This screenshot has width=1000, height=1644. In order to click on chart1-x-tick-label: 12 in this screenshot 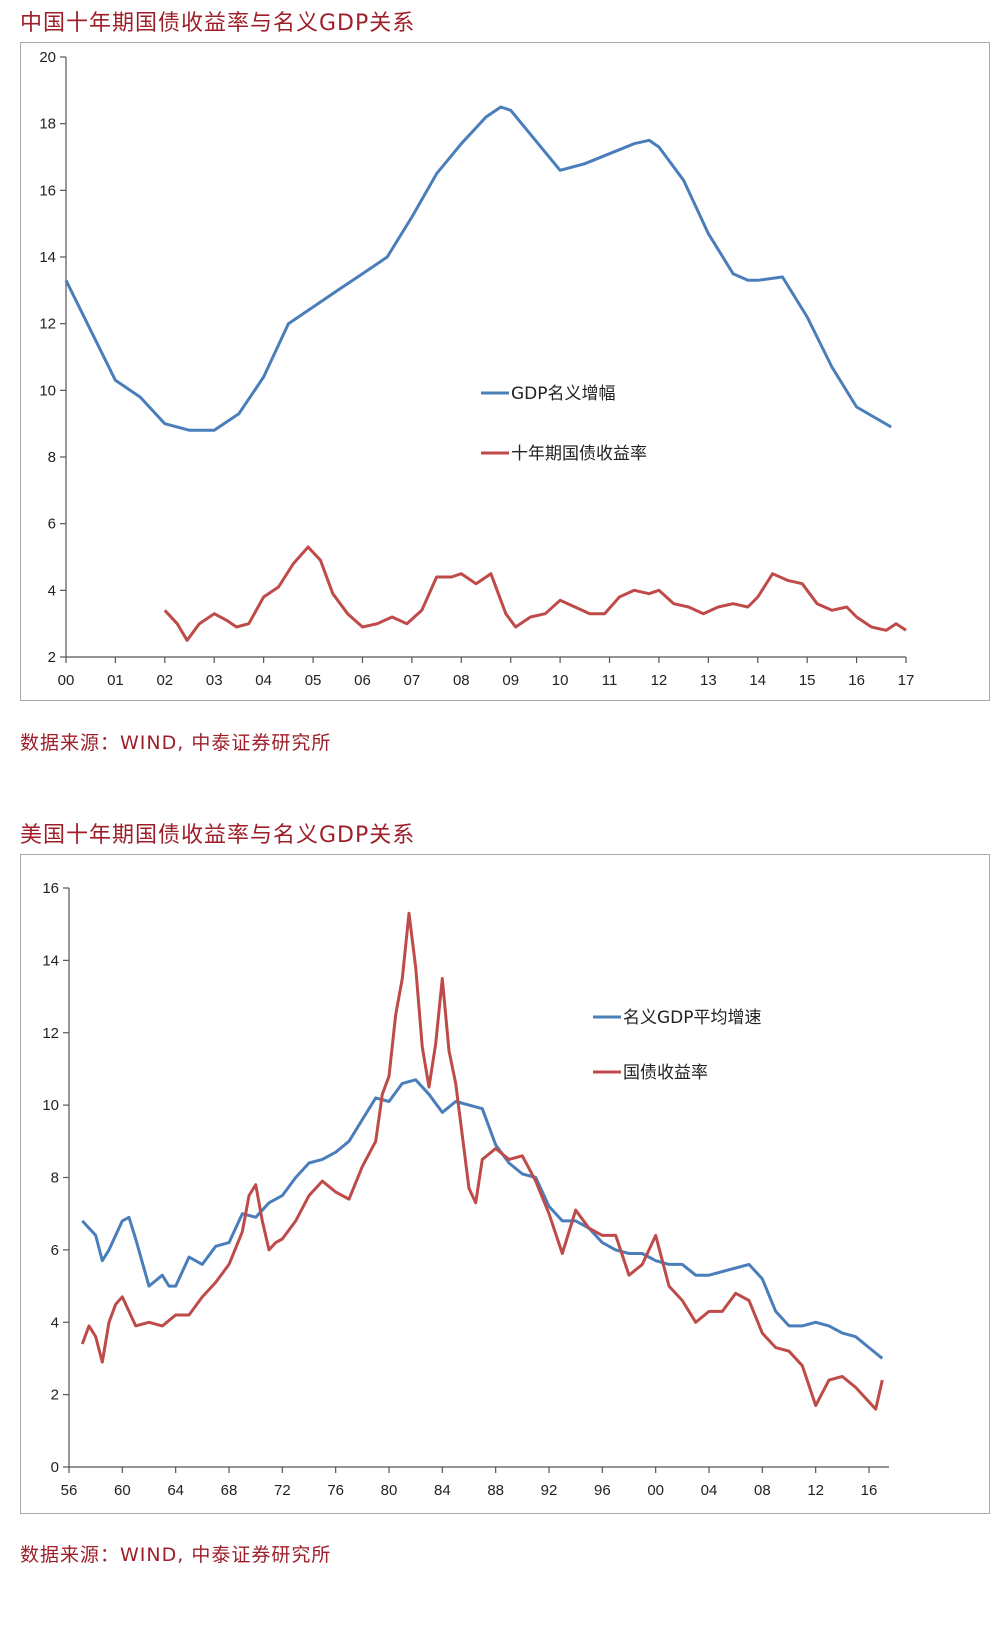, I will do `click(659, 680)`.